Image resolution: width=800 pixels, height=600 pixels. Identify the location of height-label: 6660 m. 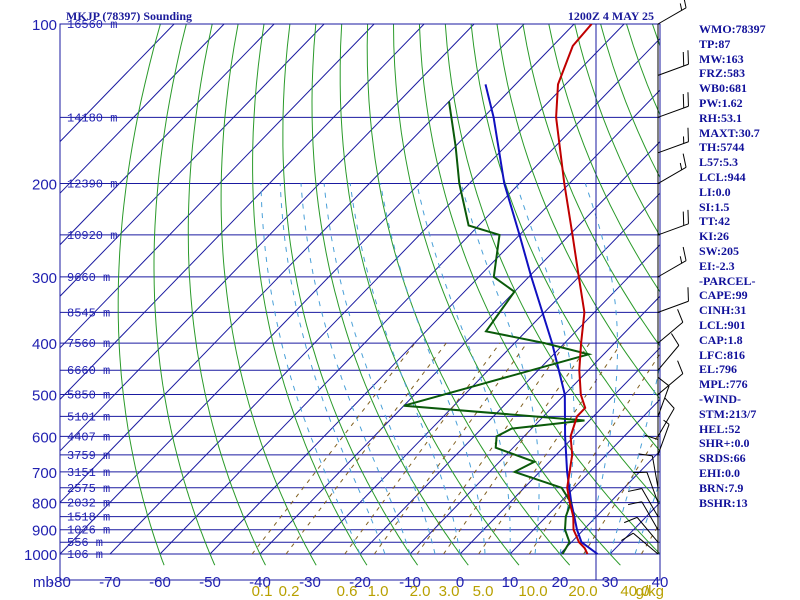
(88, 371).